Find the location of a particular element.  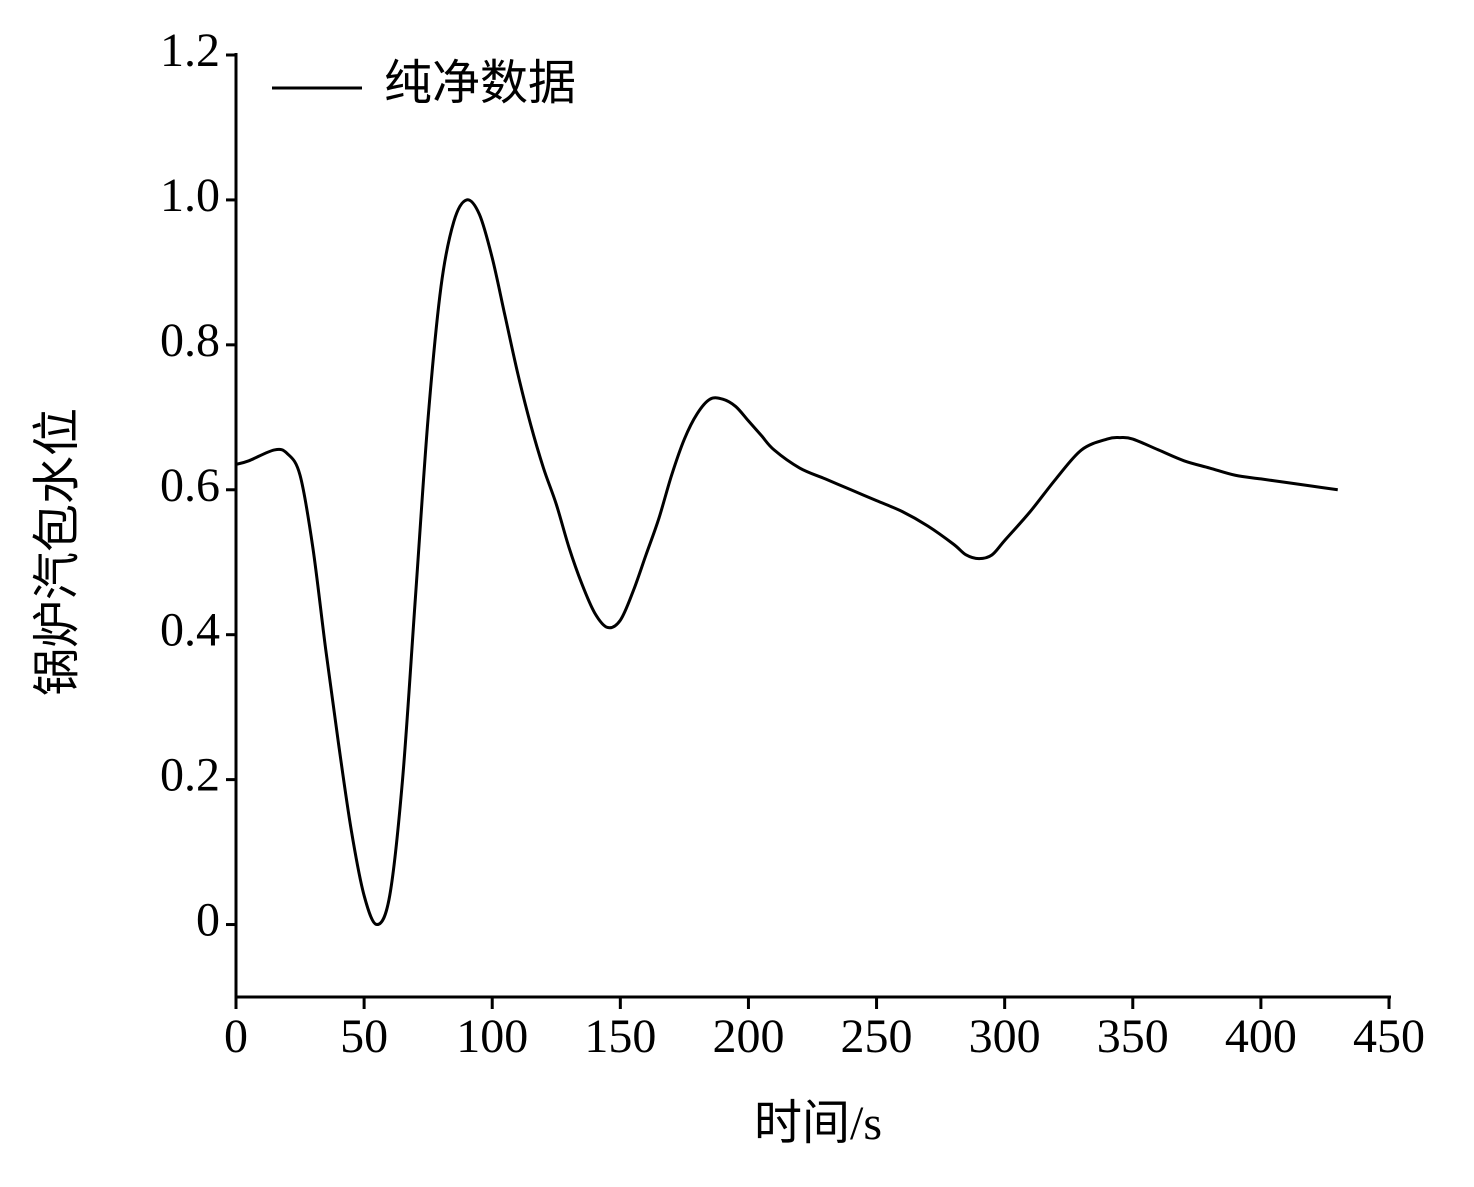

y-tick-label: 0 is located at coordinates (208, 920).